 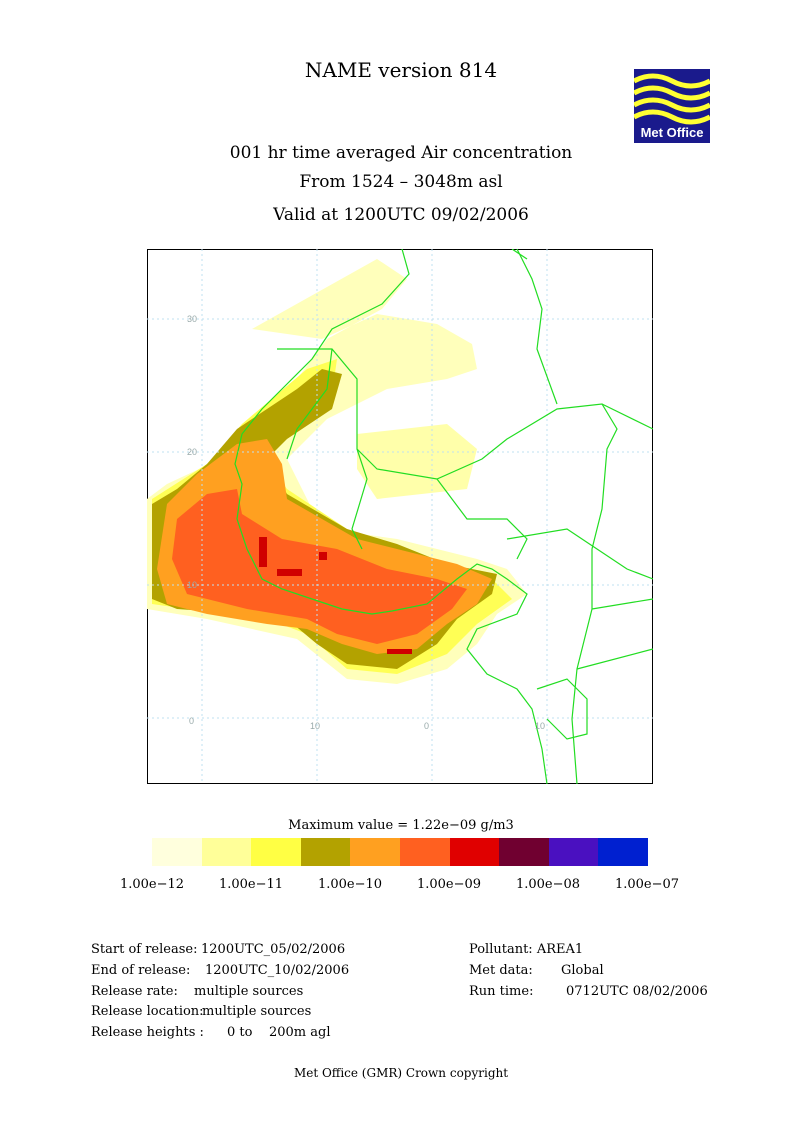 What do you see at coordinates (637, 991) in the screenshot?
I see `run-time-value: 0712UTC 08/02/2006` at bounding box center [637, 991].